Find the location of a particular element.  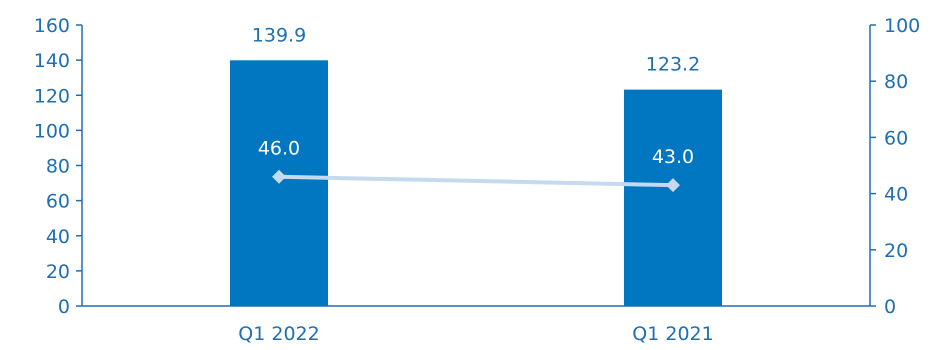

bar-data-label: 139.9 is located at coordinates (279, 35).